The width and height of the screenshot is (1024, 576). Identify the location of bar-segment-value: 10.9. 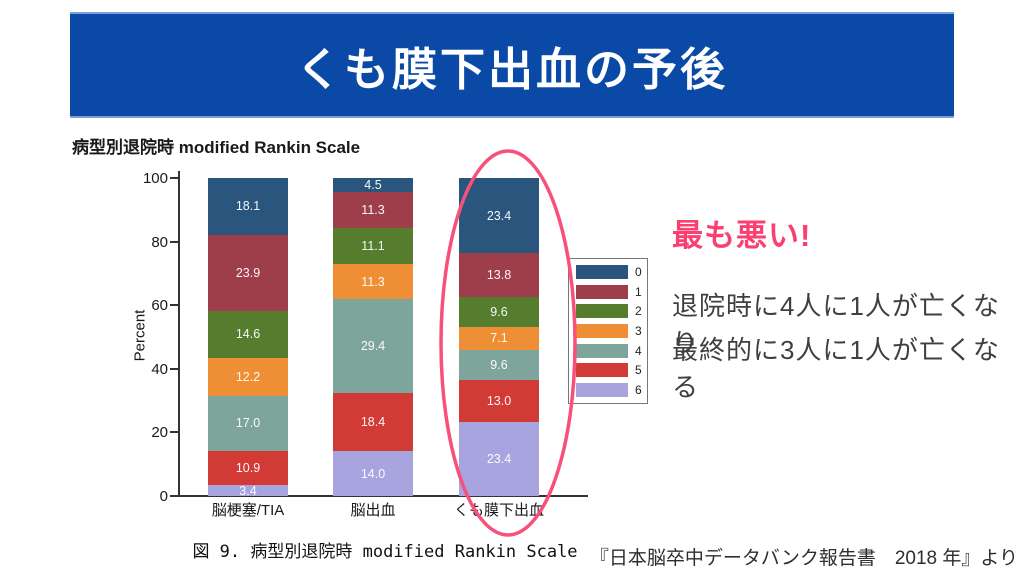
(248, 467).